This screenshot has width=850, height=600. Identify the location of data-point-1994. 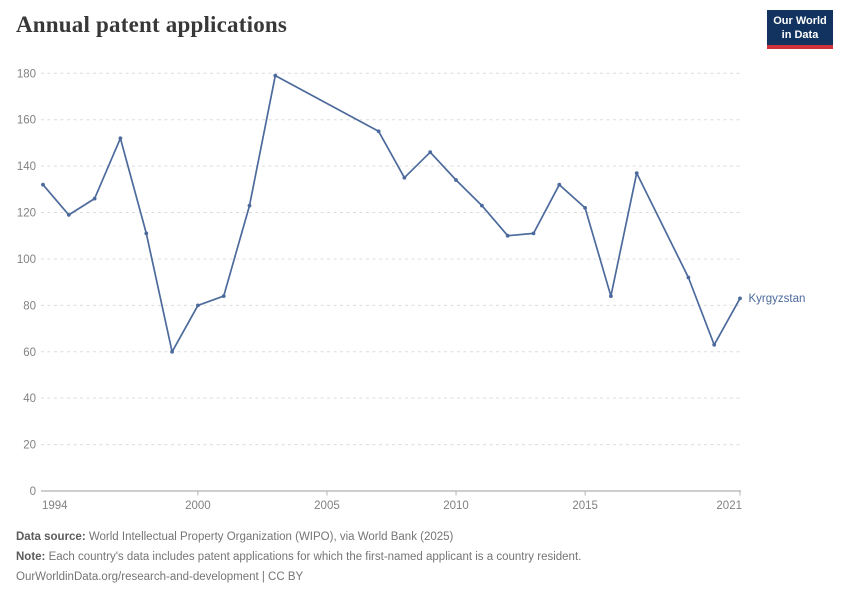
(43, 184).